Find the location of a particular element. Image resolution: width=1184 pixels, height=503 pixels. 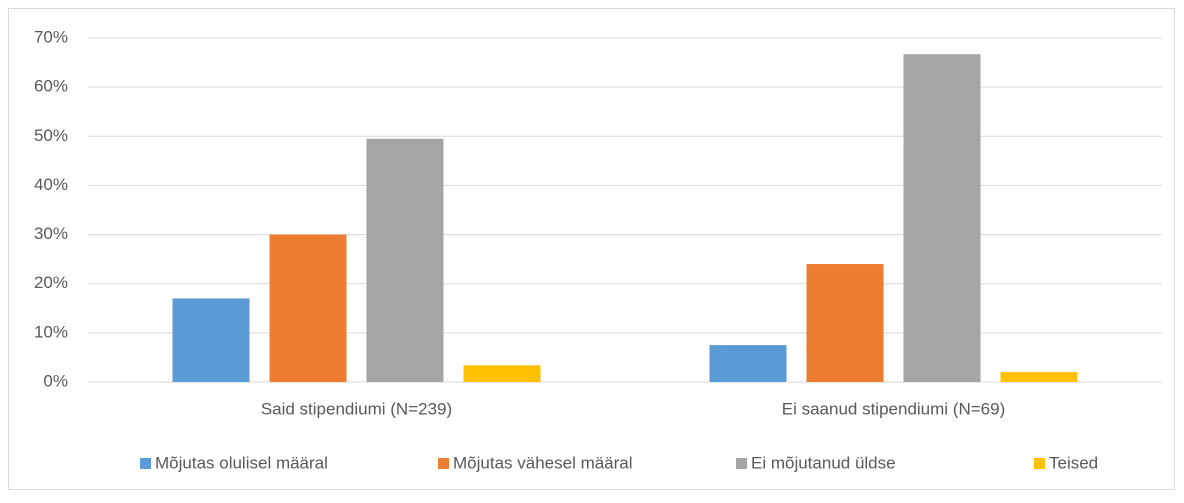

legend-label: Teised is located at coordinates (1073, 462).